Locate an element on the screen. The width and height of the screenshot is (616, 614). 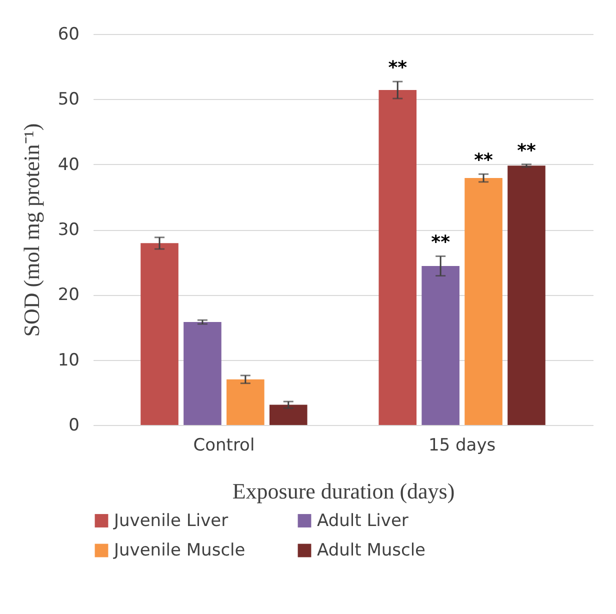
y-tick-label: 10 is located at coordinates (69, 360).